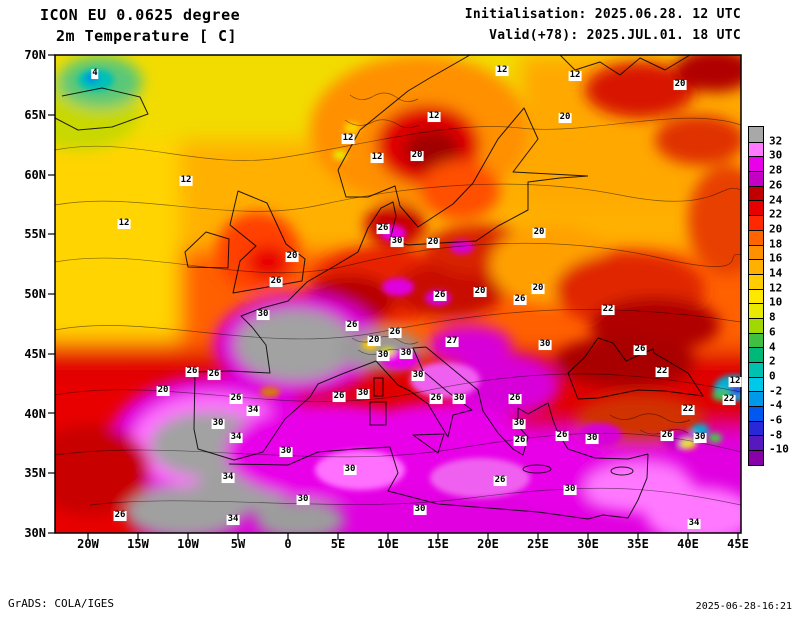  Describe the element at coordinates (772, 317) in the screenshot. I see `colorbar-tick-label: 8` at that location.